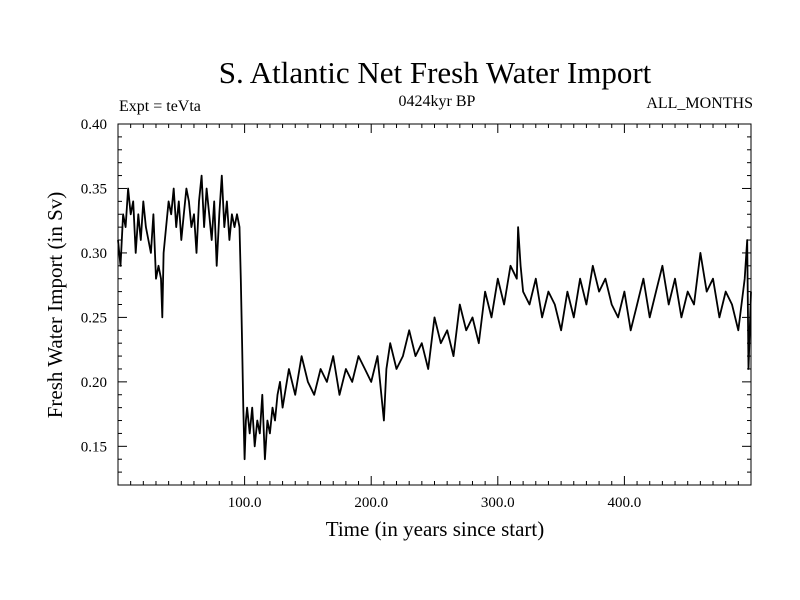 This screenshot has width=800, height=600. I want to click on x-tick-label: 400.0, so click(625, 503).